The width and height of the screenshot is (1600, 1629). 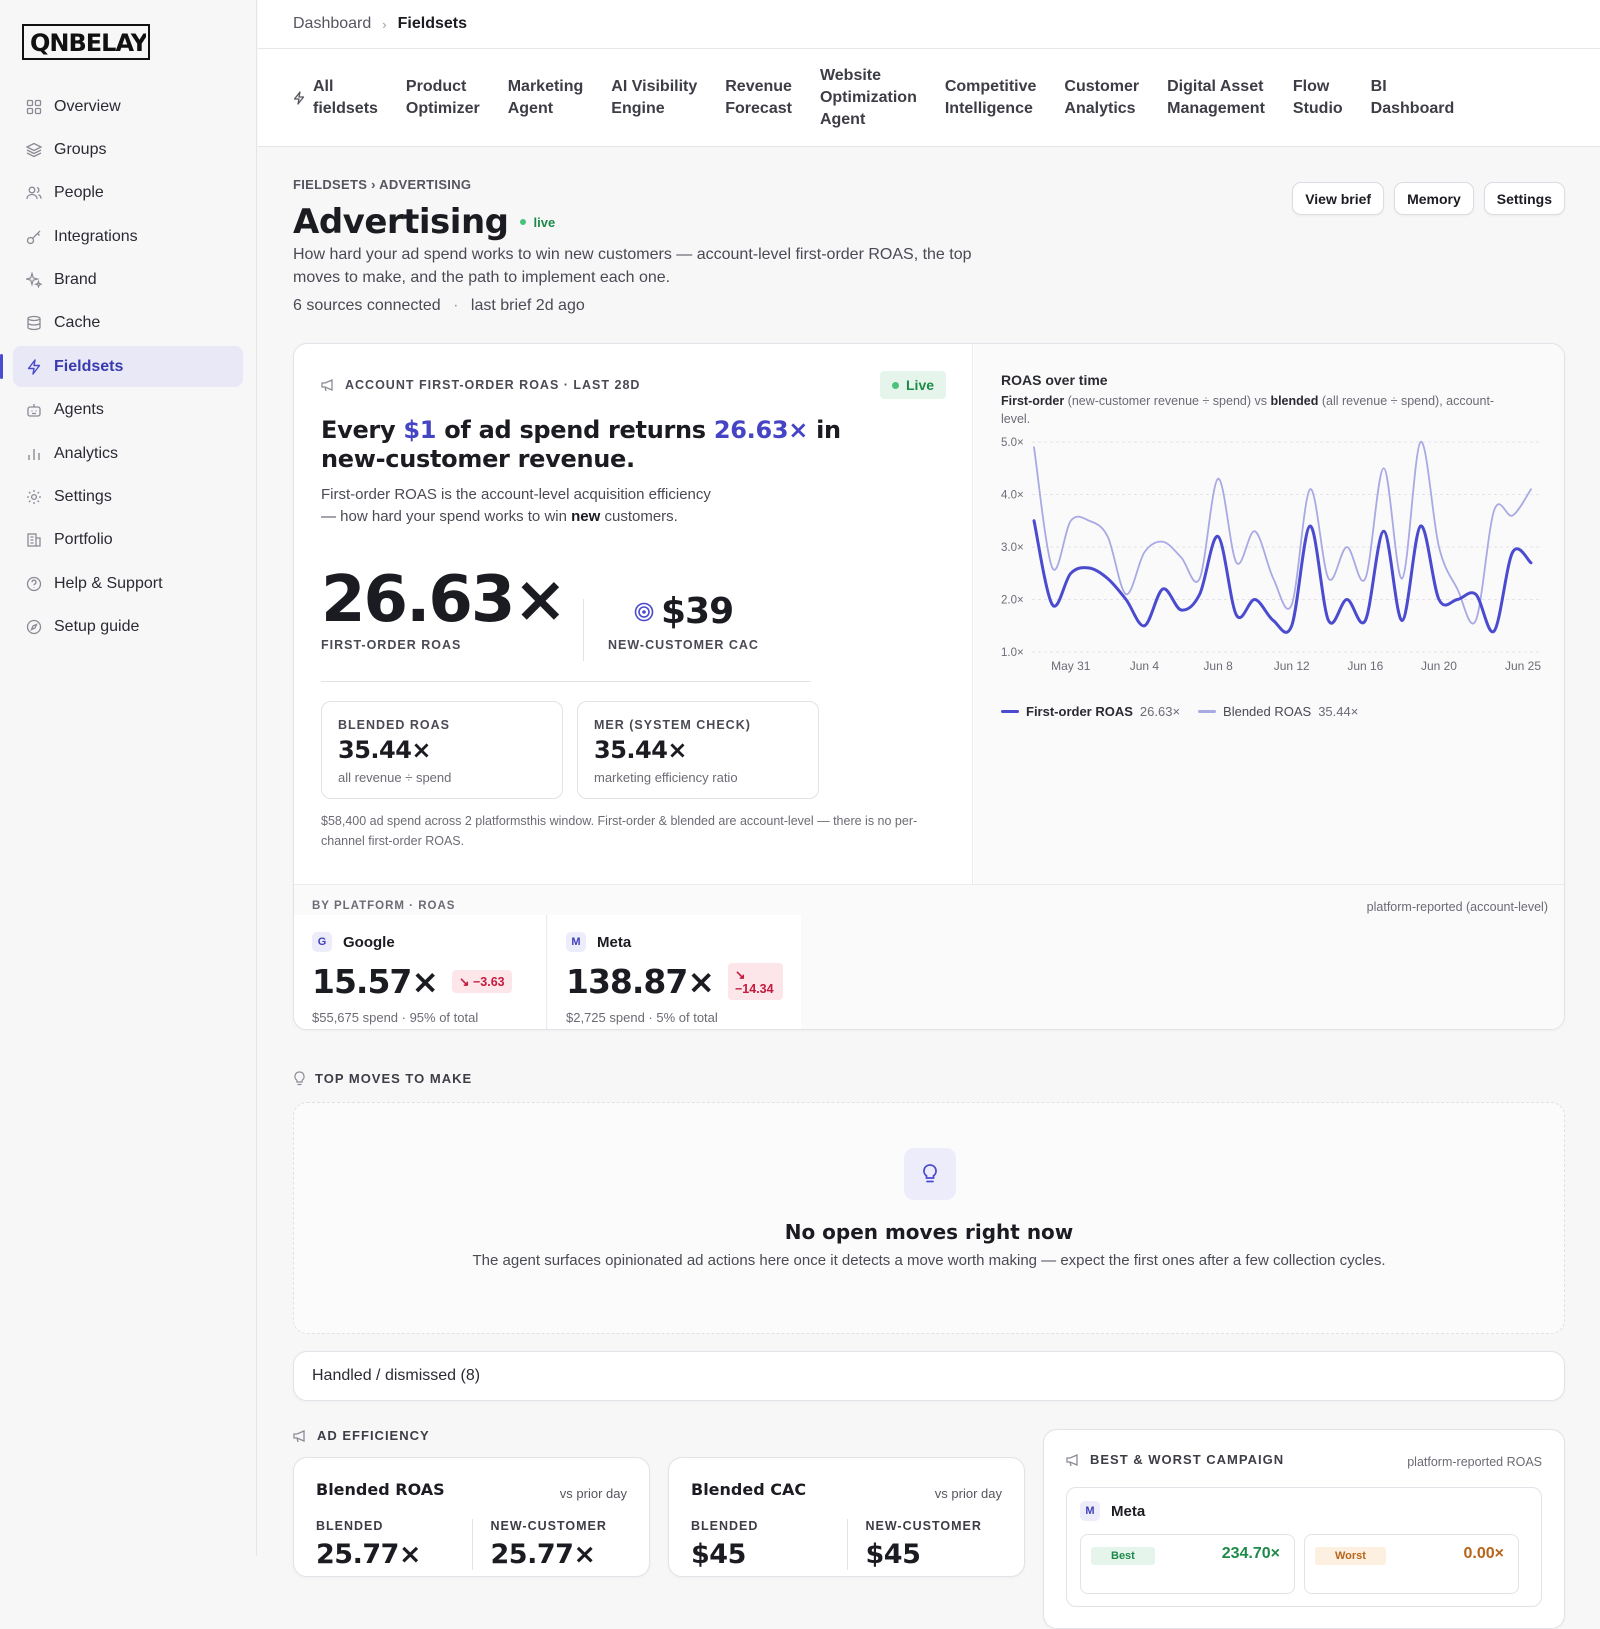 I want to click on tab-flow-studio: Flow Studio, so click(x=1318, y=98).